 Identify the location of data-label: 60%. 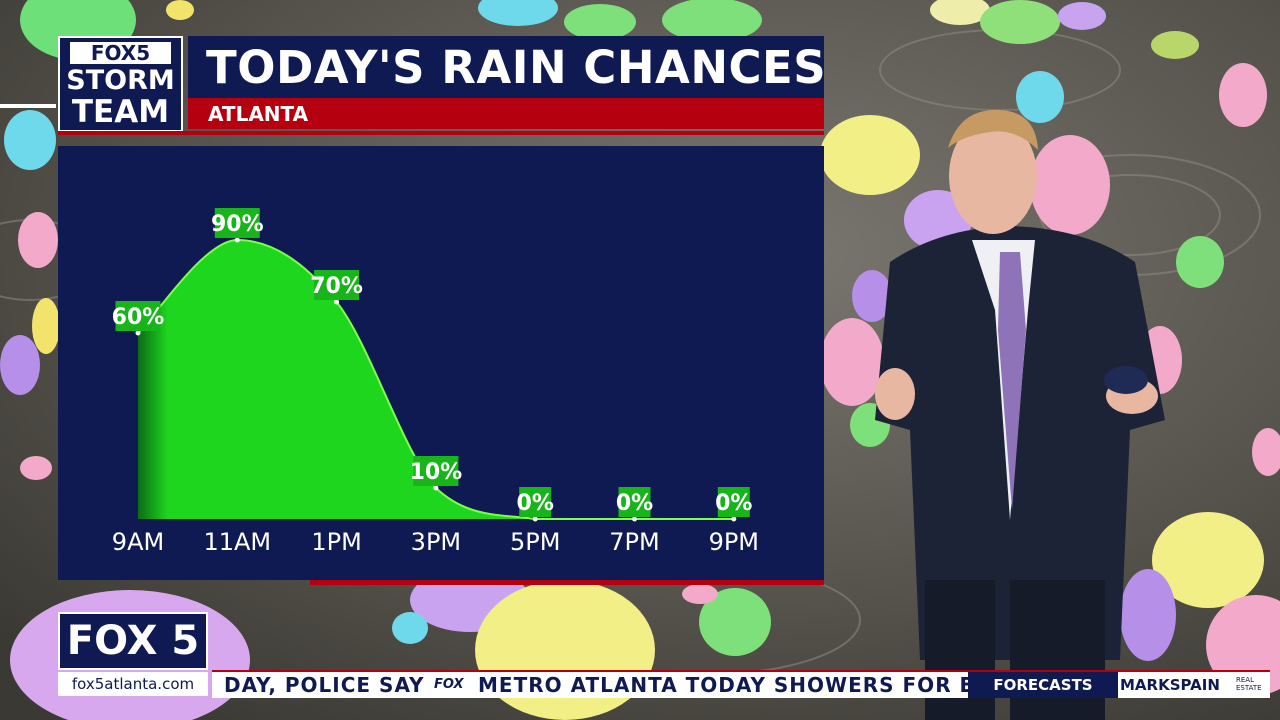
(138, 316).